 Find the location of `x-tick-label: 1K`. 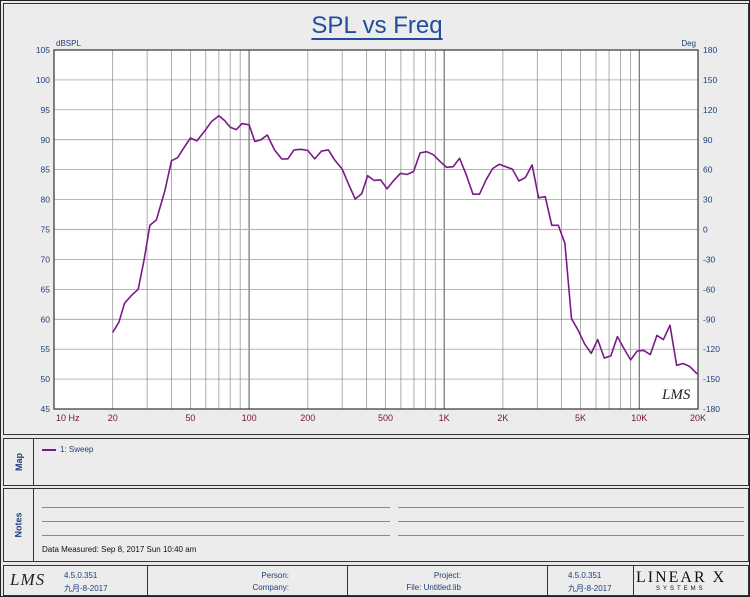

x-tick-label: 1K is located at coordinates (444, 418).